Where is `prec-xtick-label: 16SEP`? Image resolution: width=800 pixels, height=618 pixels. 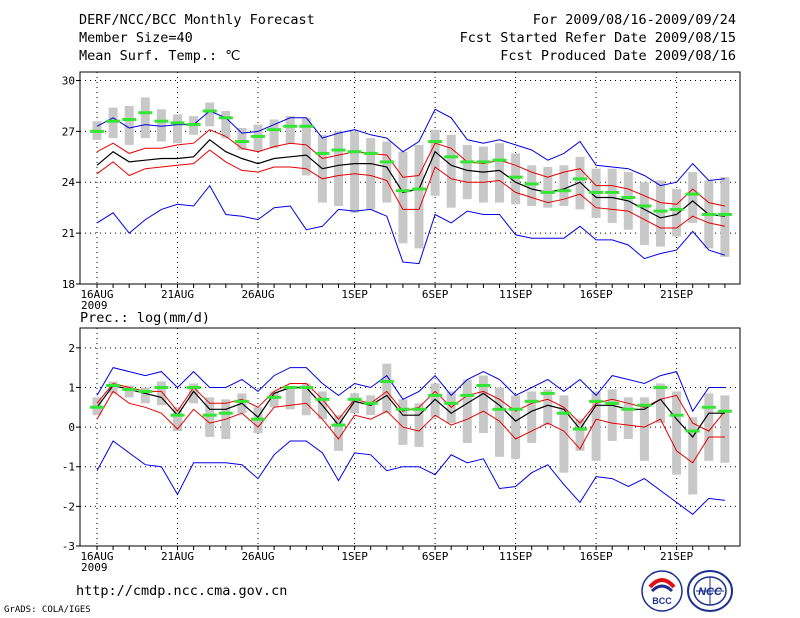 prec-xtick-label: 16SEP is located at coordinates (596, 556).